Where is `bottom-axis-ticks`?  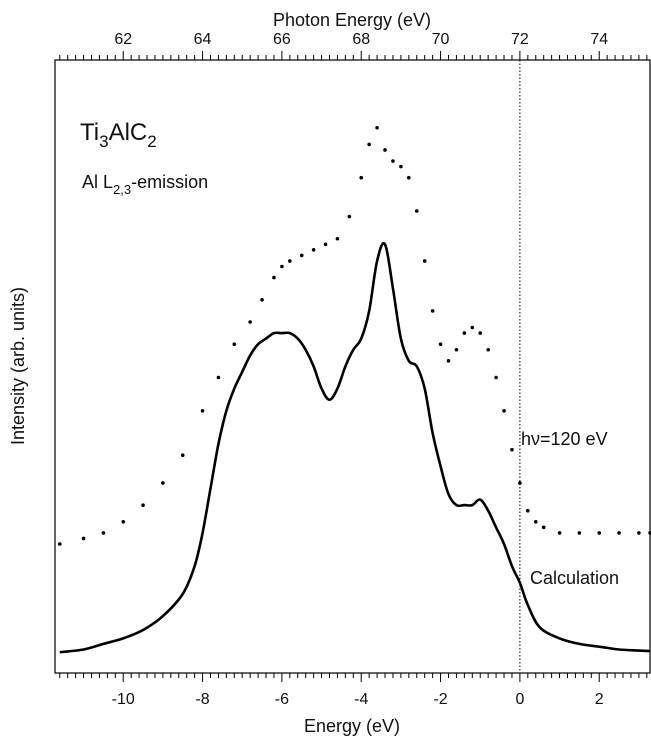 bottom-axis-ticks is located at coordinates (353, 677).